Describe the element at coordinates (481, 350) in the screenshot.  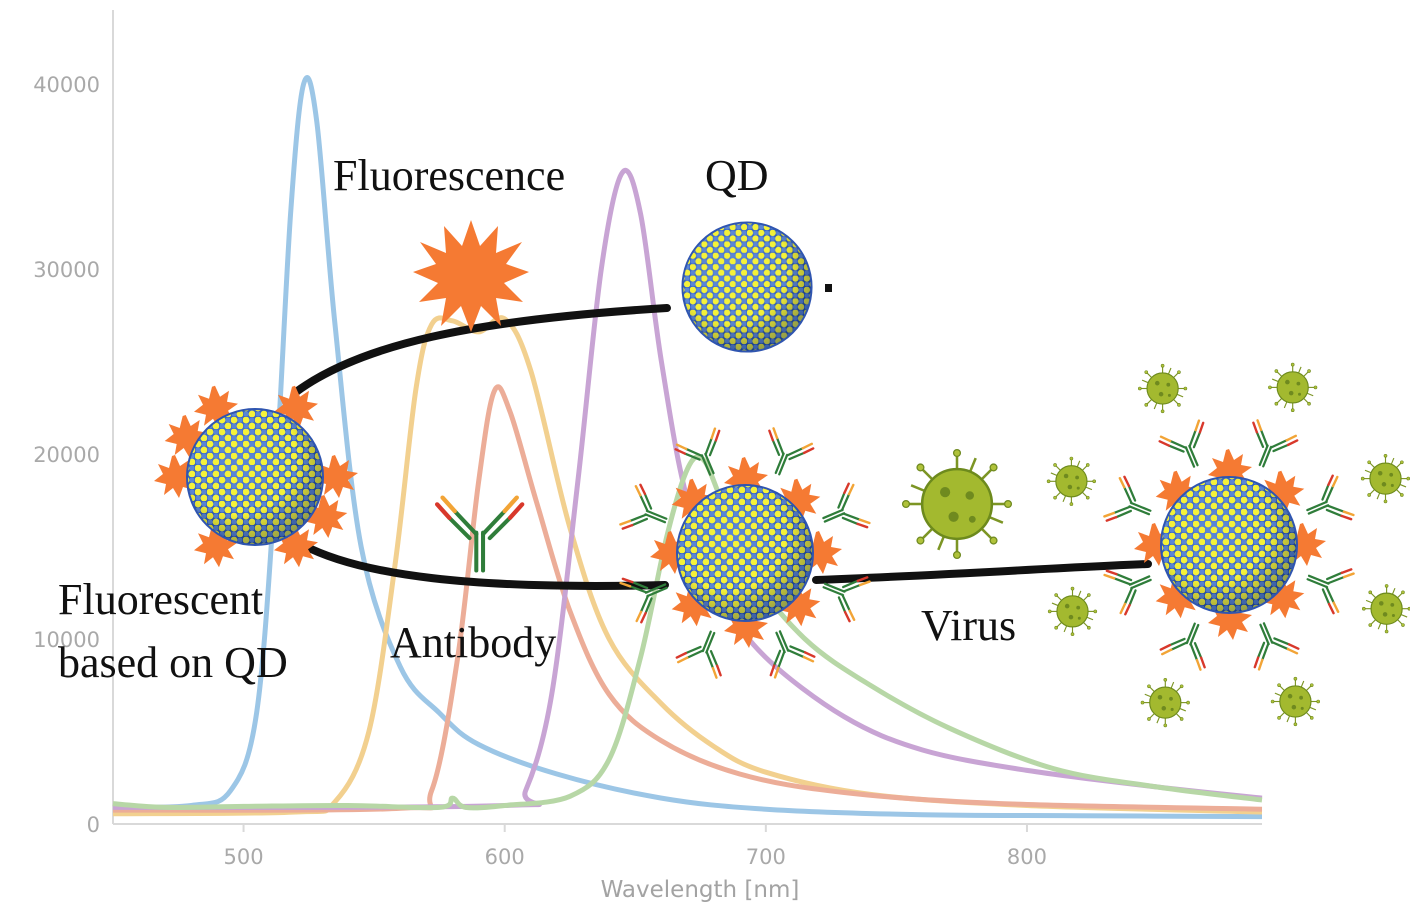
I see `connector-to-qd` at that location.